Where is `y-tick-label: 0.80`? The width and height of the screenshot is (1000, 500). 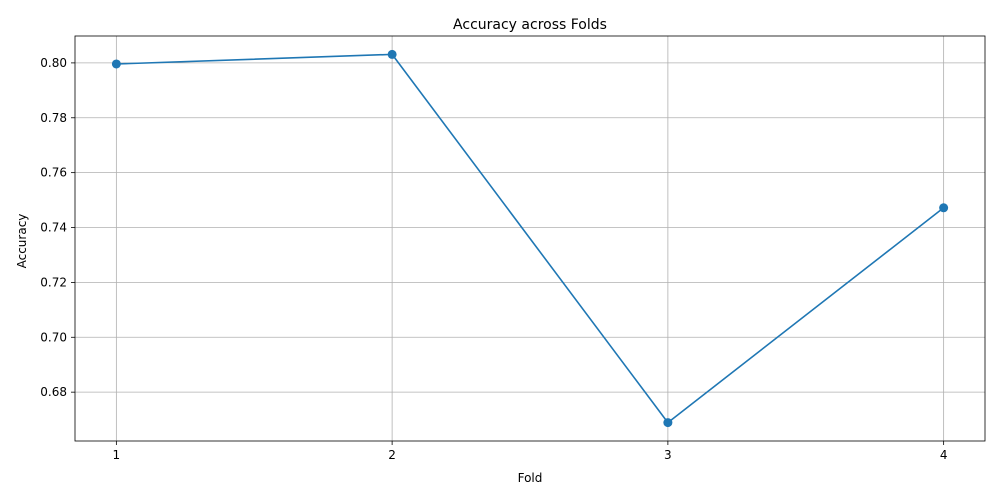
y-tick-label: 0.80 is located at coordinates (53, 63).